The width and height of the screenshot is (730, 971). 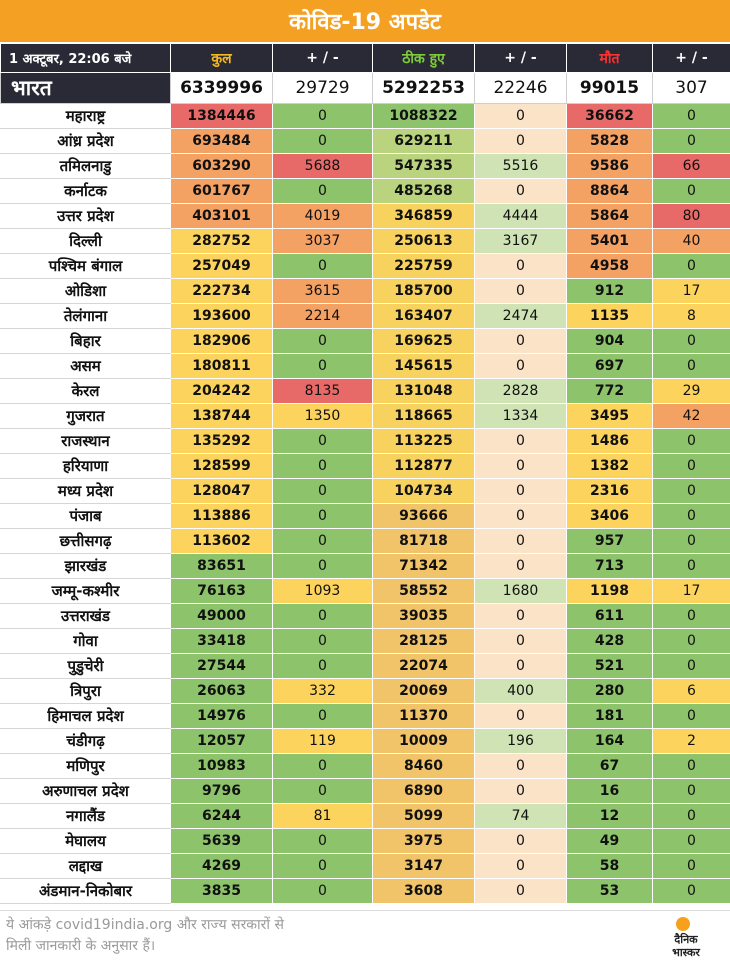 What do you see at coordinates (424, 466) in the screenshot?
I see `state-recovered: 112877` at bounding box center [424, 466].